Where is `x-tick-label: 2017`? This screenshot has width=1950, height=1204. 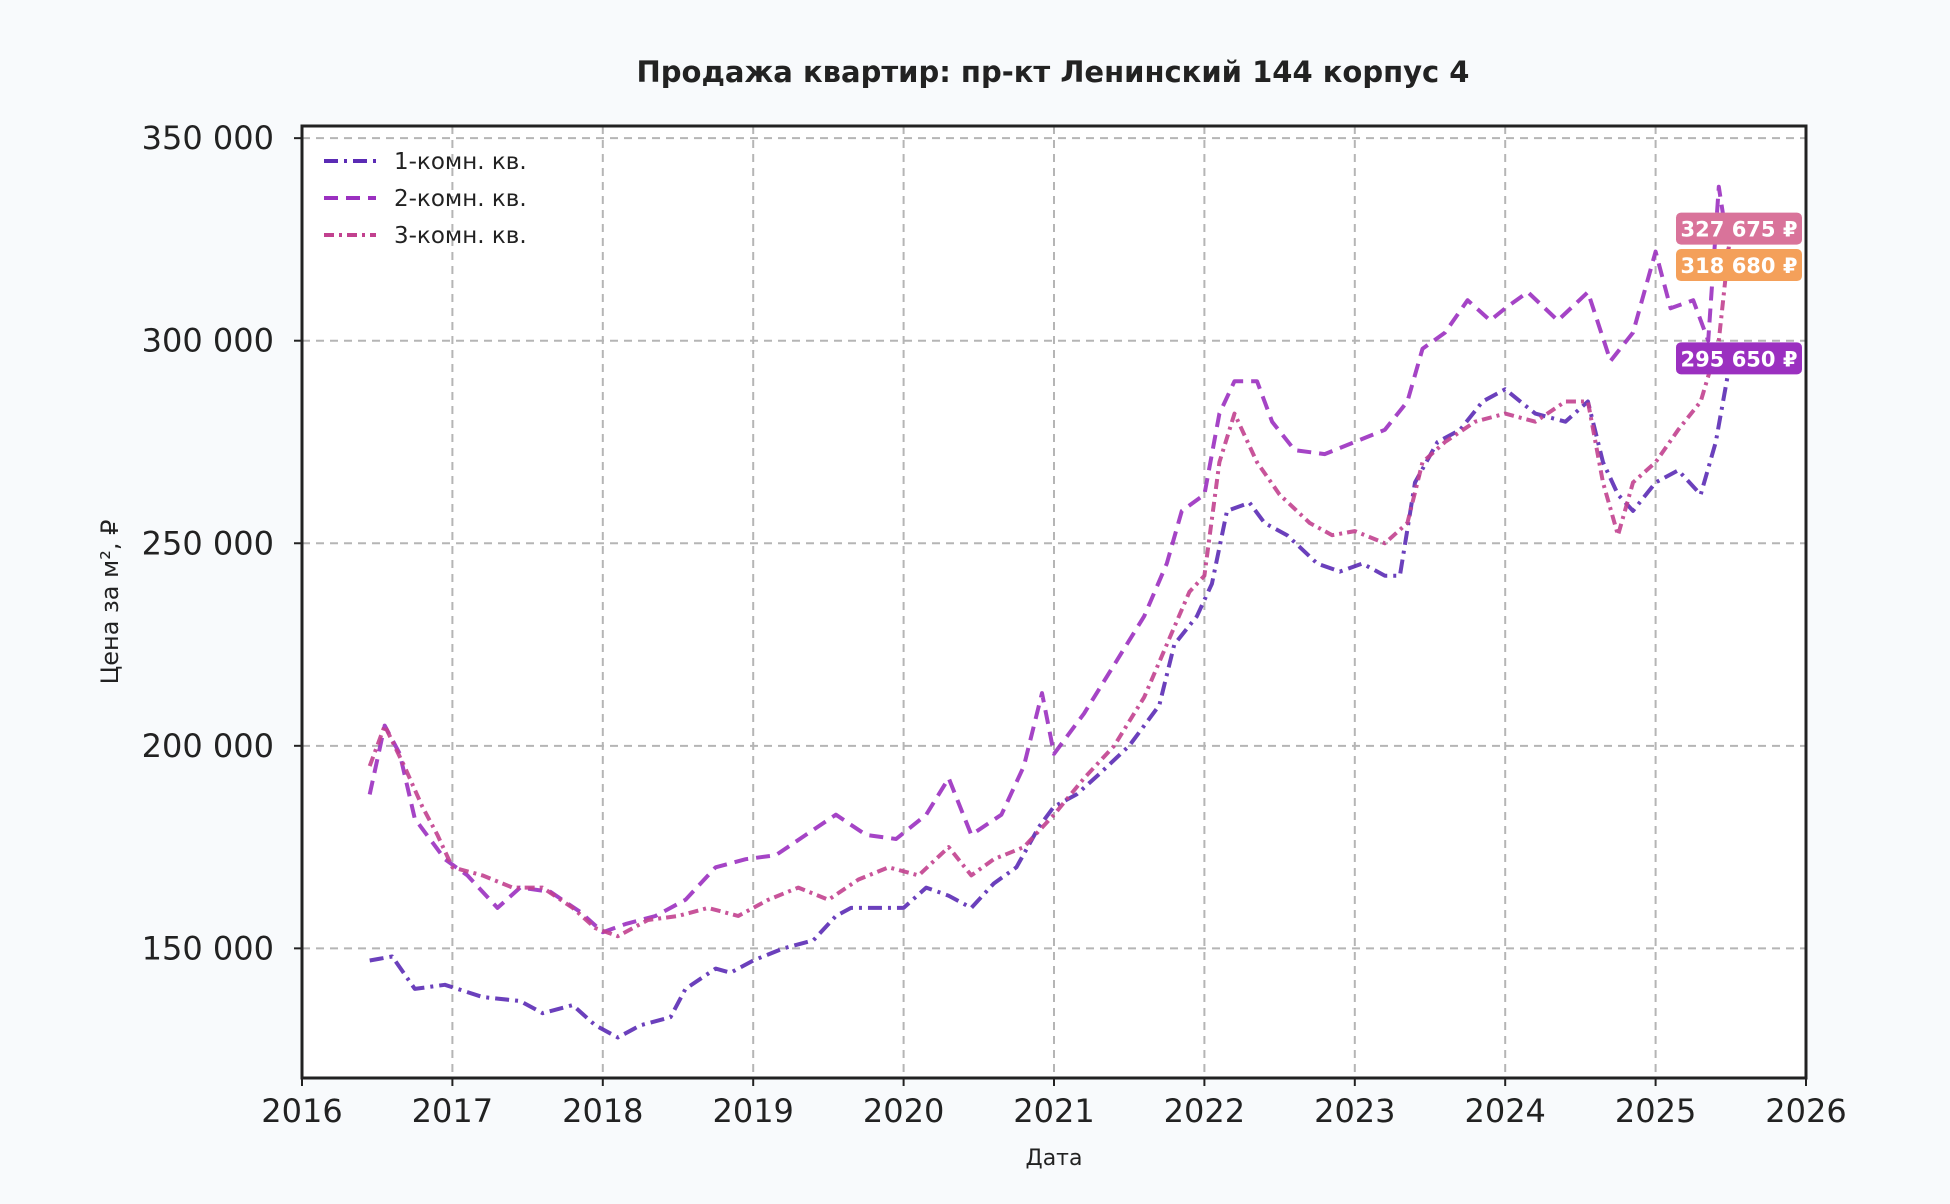 x-tick-label: 2017 is located at coordinates (452, 1111).